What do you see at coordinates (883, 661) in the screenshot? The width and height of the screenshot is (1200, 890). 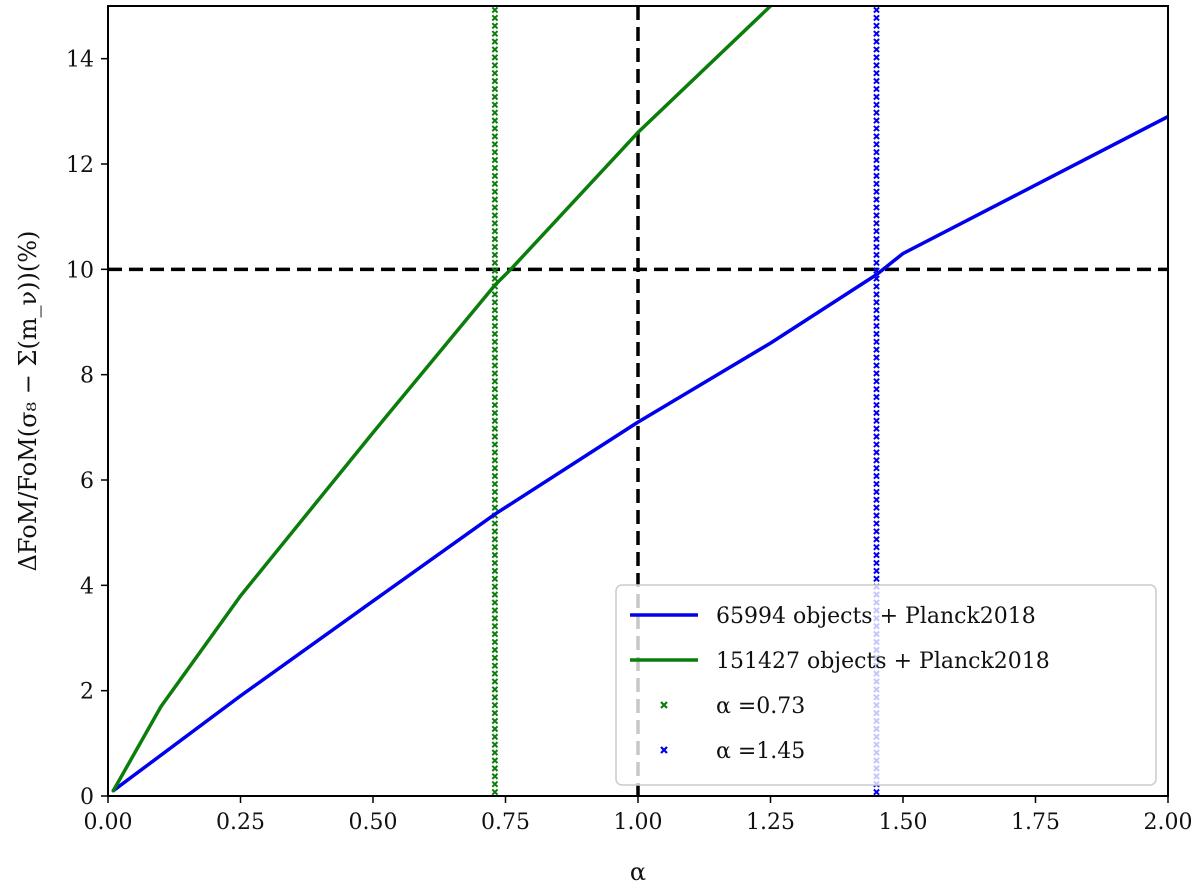 I see `legend-label: 151427 objects + Planck2018` at bounding box center [883, 661].